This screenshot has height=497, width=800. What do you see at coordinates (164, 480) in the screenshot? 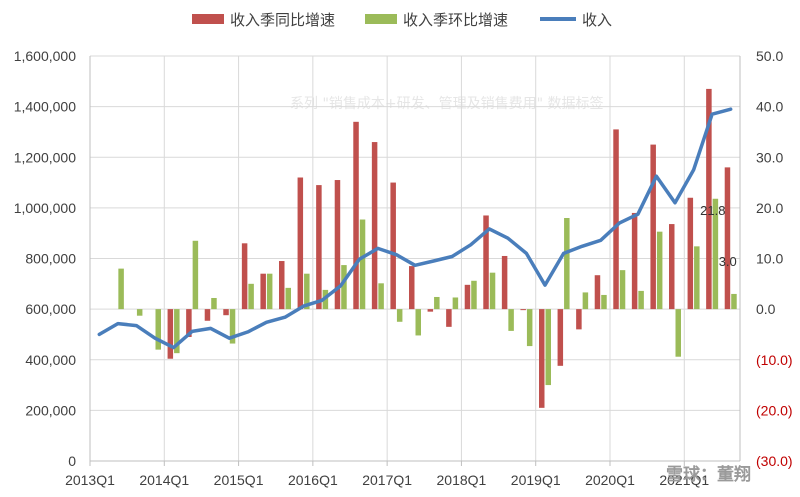
I see `x-tick-label: 2014Q1` at bounding box center [164, 480].